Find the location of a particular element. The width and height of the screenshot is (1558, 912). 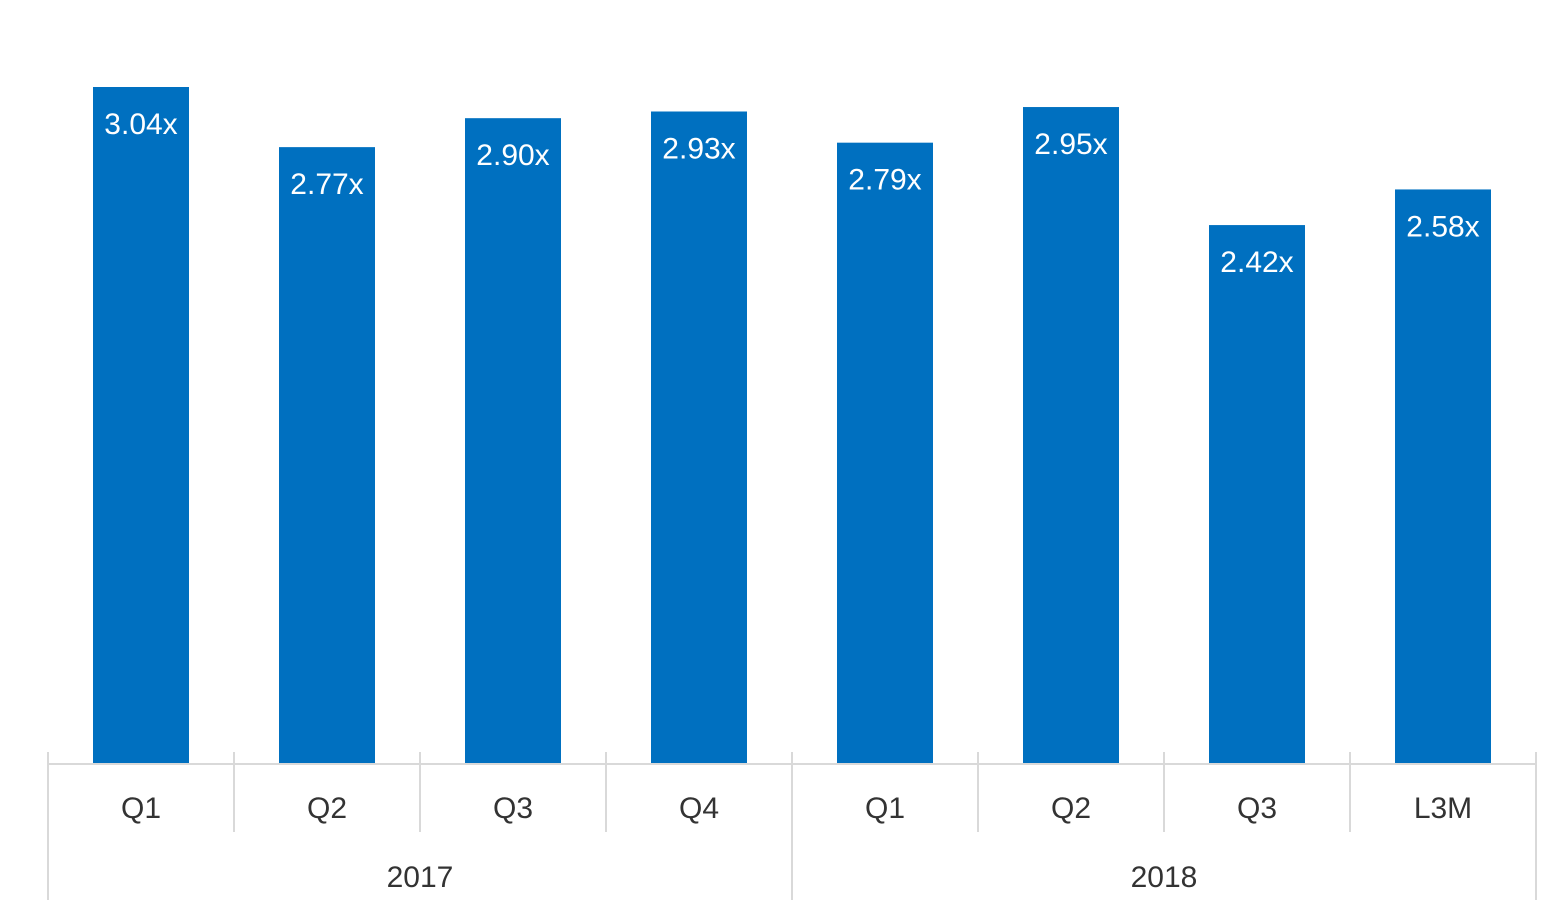

x-group-label: 2017 is located at coordinates (420, 877).